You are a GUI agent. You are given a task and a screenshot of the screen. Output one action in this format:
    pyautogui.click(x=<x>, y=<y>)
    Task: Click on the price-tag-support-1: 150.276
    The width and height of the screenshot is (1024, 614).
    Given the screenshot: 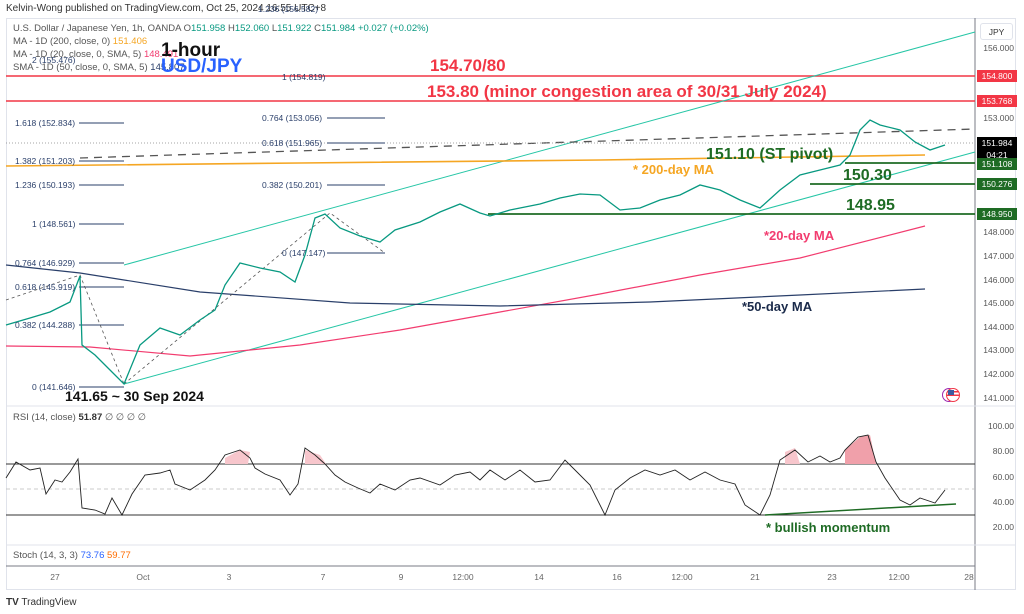 What is the action you would take?
    pyautogui.click(x=997, y=184)
    